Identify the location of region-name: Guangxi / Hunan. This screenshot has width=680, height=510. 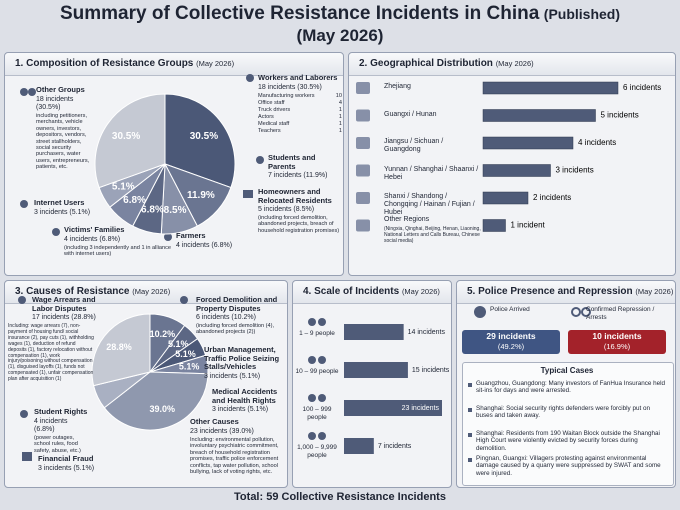
(410, 114).